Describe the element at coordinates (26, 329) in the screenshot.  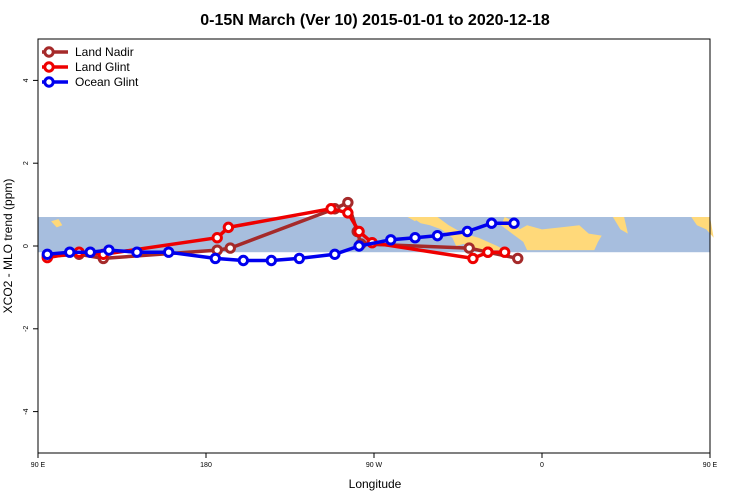
I see `y-tick-label: -2` at that location.